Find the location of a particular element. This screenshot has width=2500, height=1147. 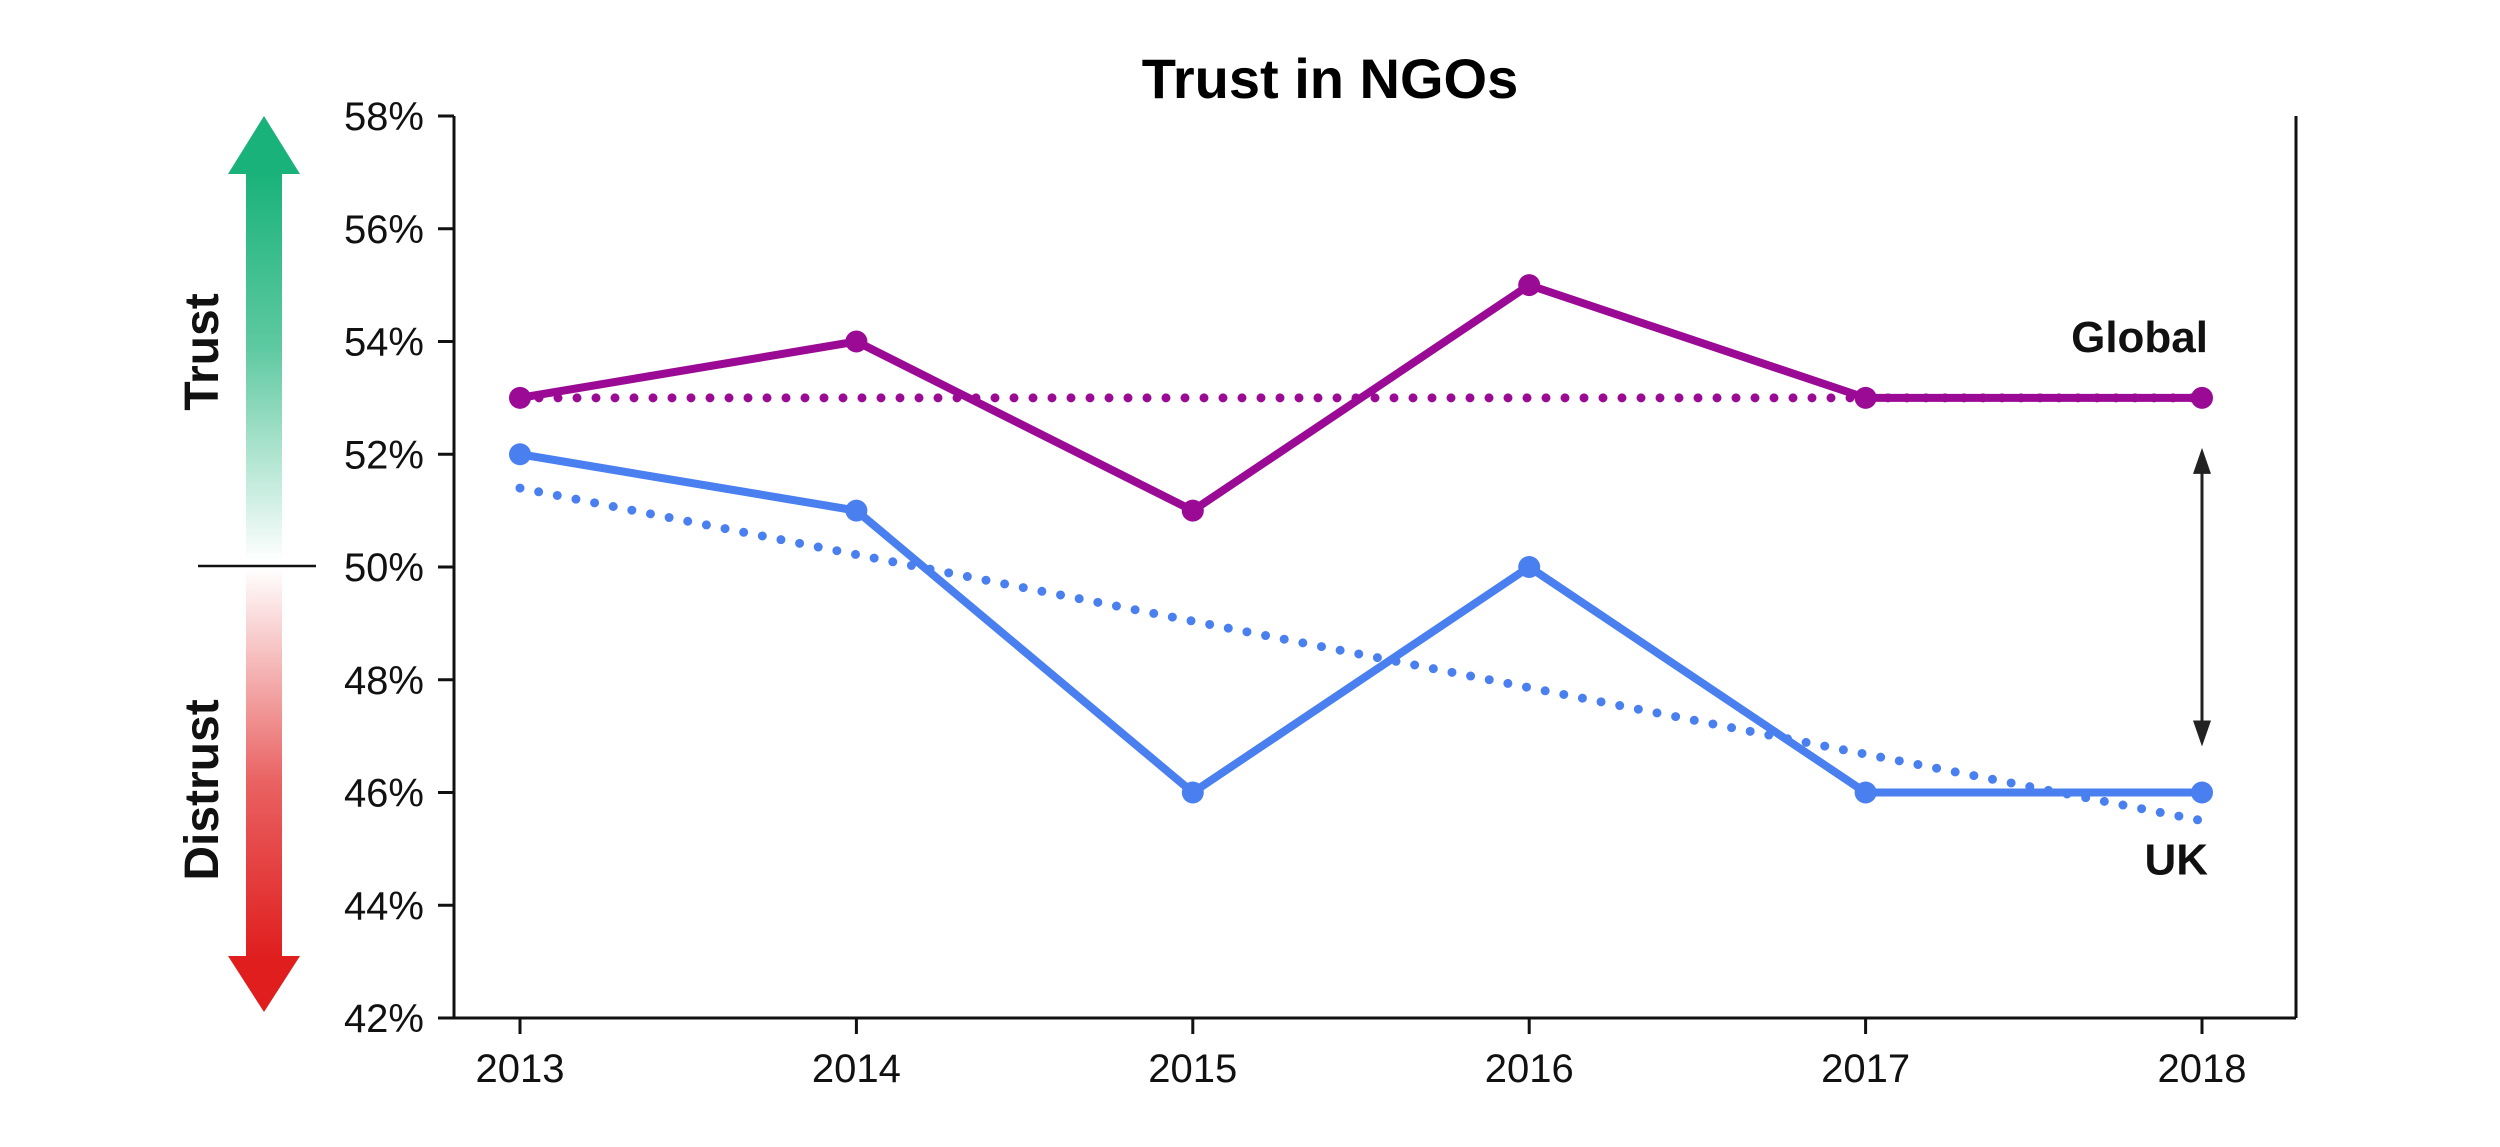

x-tick-label: 2018 is located at coordinates (2202, 1069).